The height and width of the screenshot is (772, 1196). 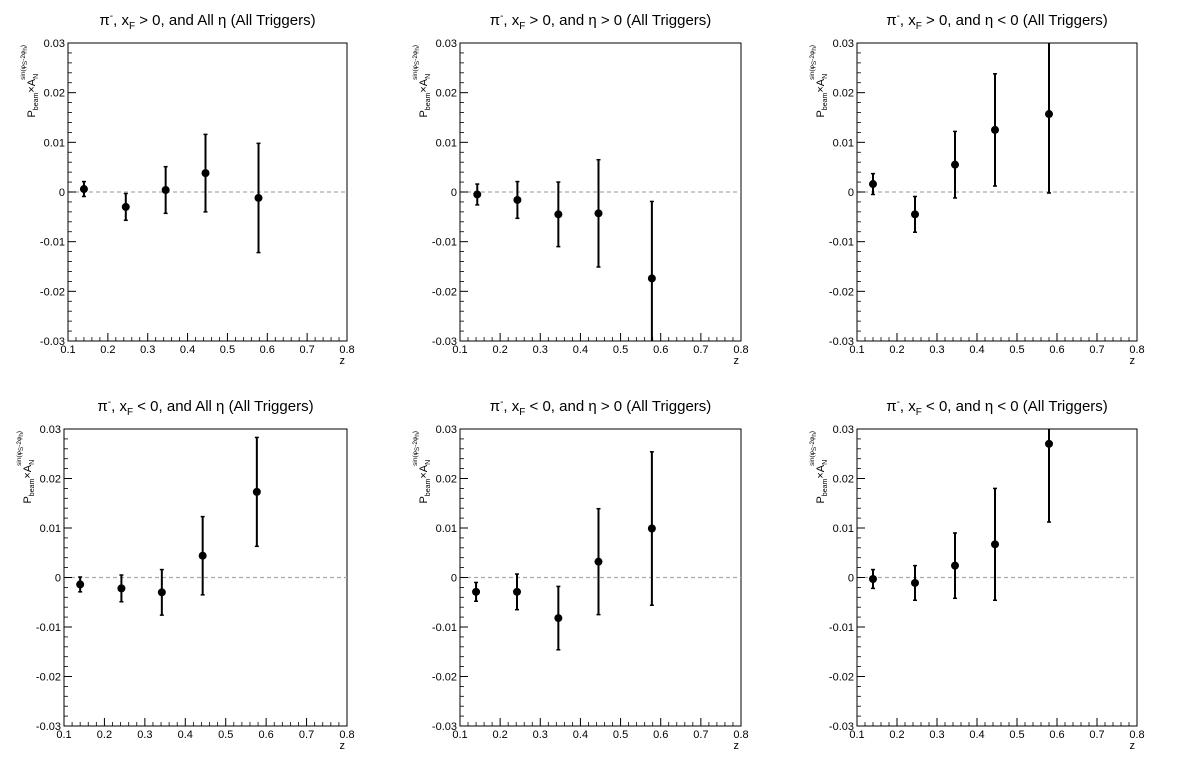 What do you see at coordinates (205, 407) in the screenshot?
I see `chart-title: π-, xF < 0, and All η (All Triggers)` at bounding box center [205, 407].